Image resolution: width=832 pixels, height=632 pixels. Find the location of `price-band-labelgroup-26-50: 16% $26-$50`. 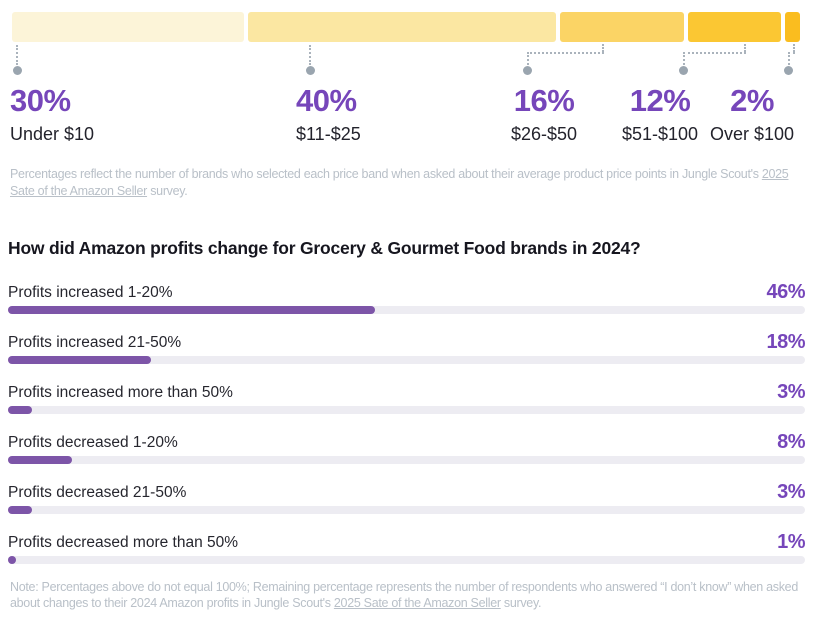

price-band-labelgroup-26-50: 16% $26-$50 is located at coordinates (544, 113).